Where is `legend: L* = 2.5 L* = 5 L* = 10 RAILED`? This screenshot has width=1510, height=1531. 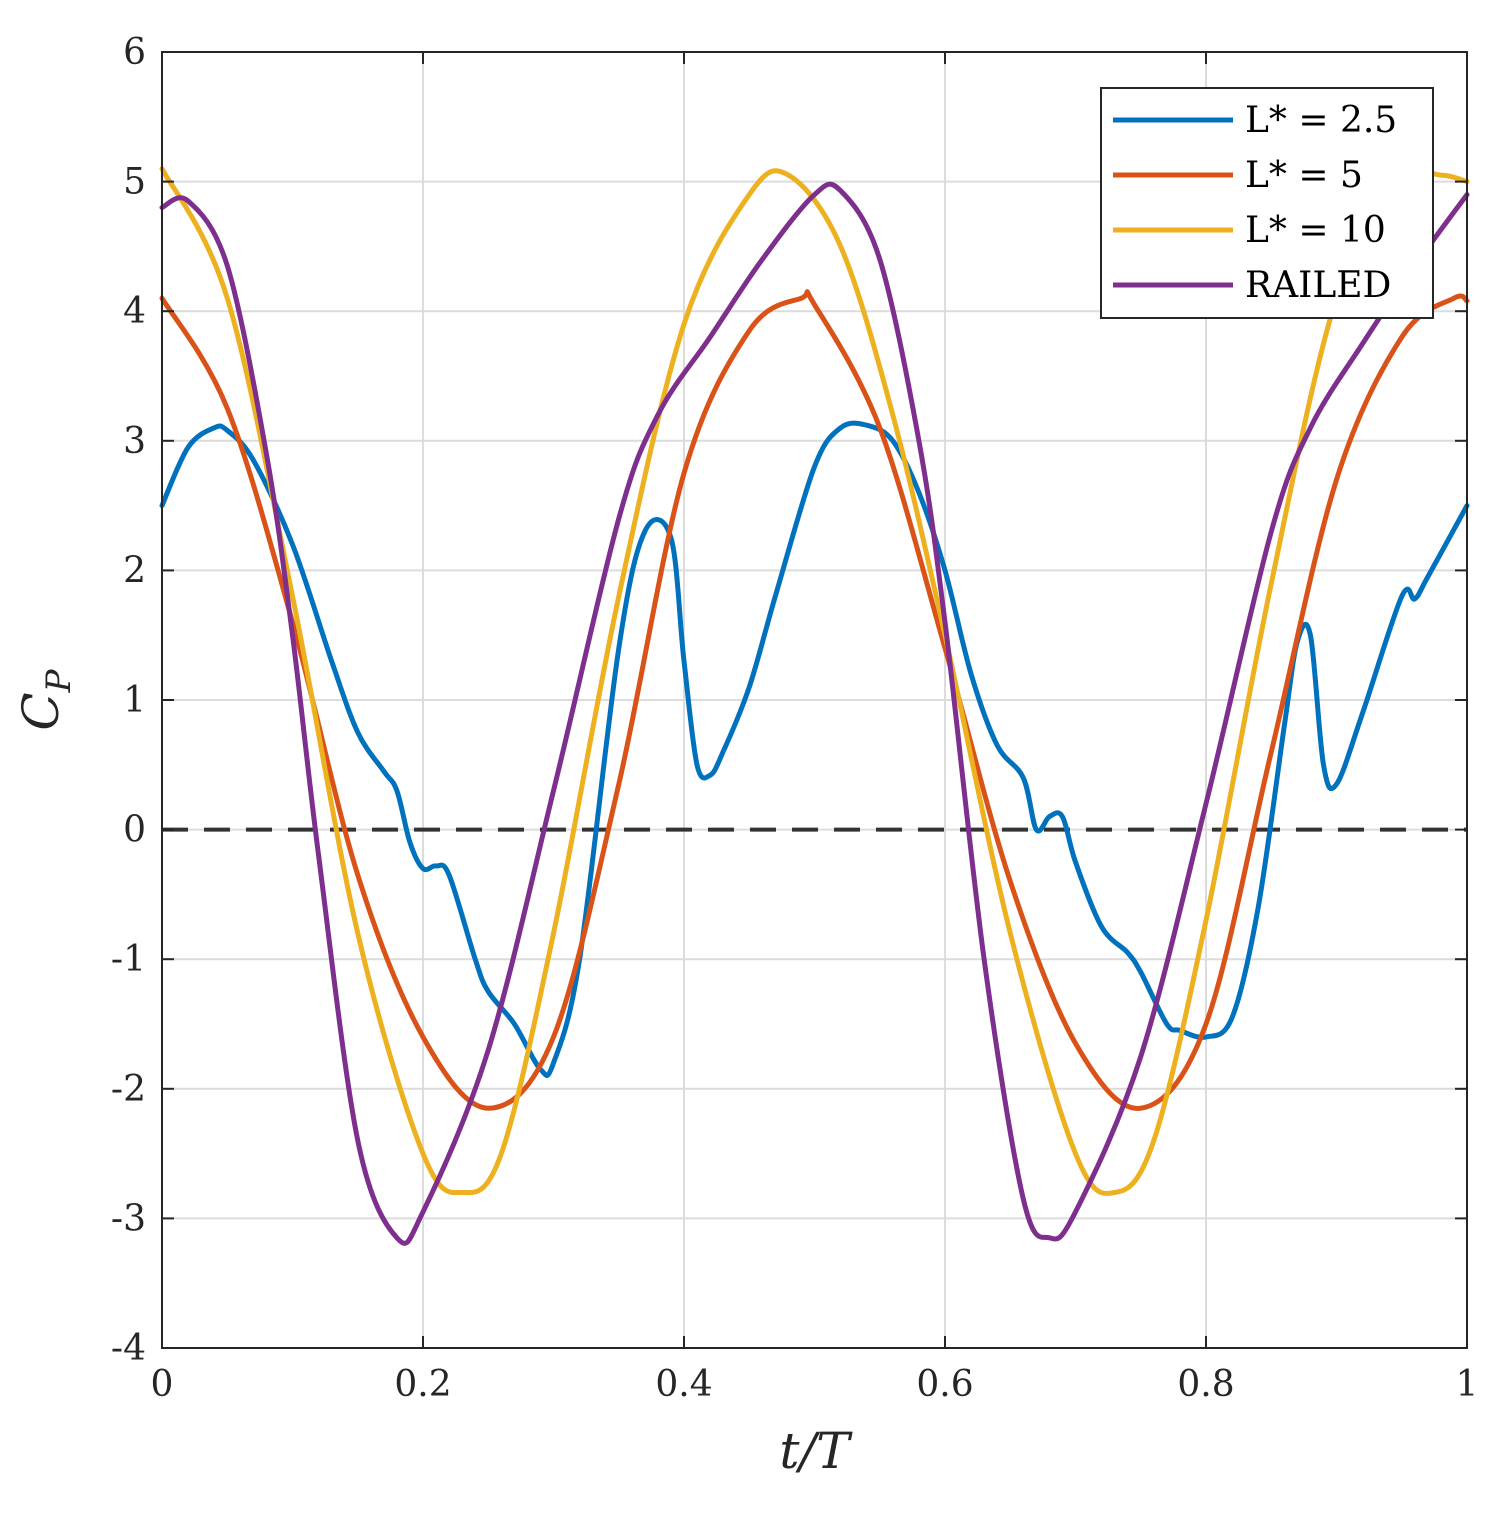 legend: L* = 2.5 L* = 5 L* = 10 RAILED is located at coordinates (1267, 203).